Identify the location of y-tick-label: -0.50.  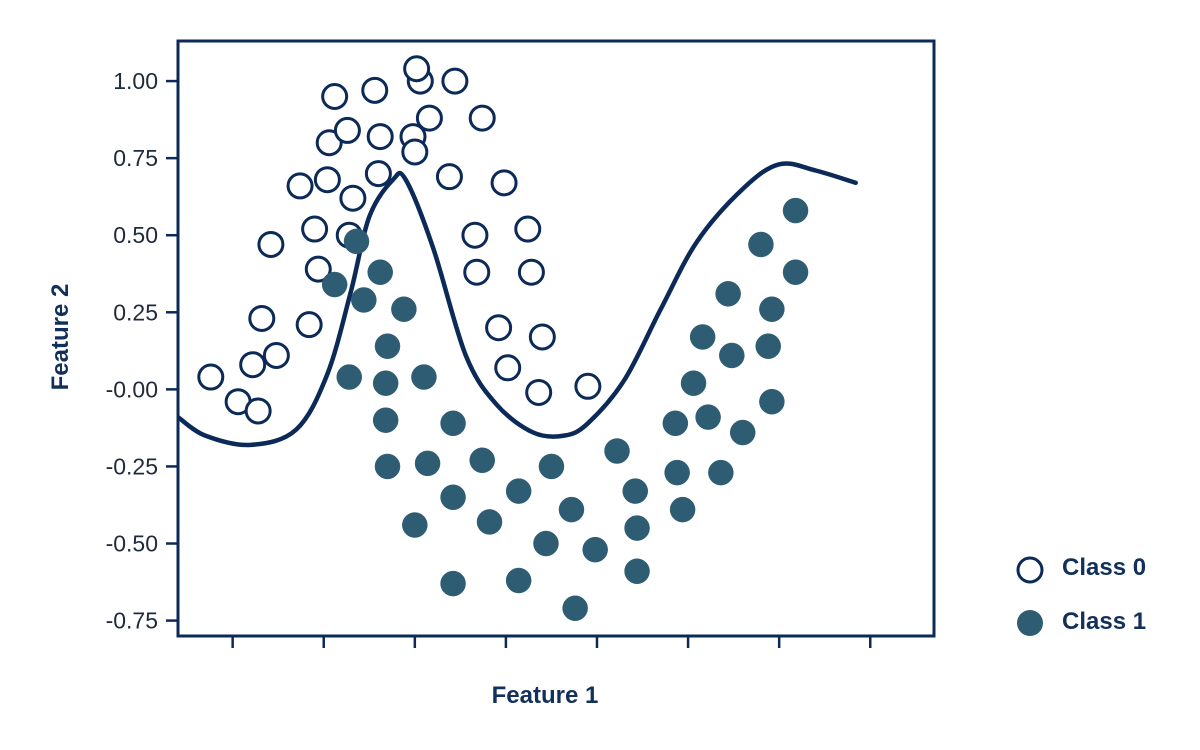
(132, 544).